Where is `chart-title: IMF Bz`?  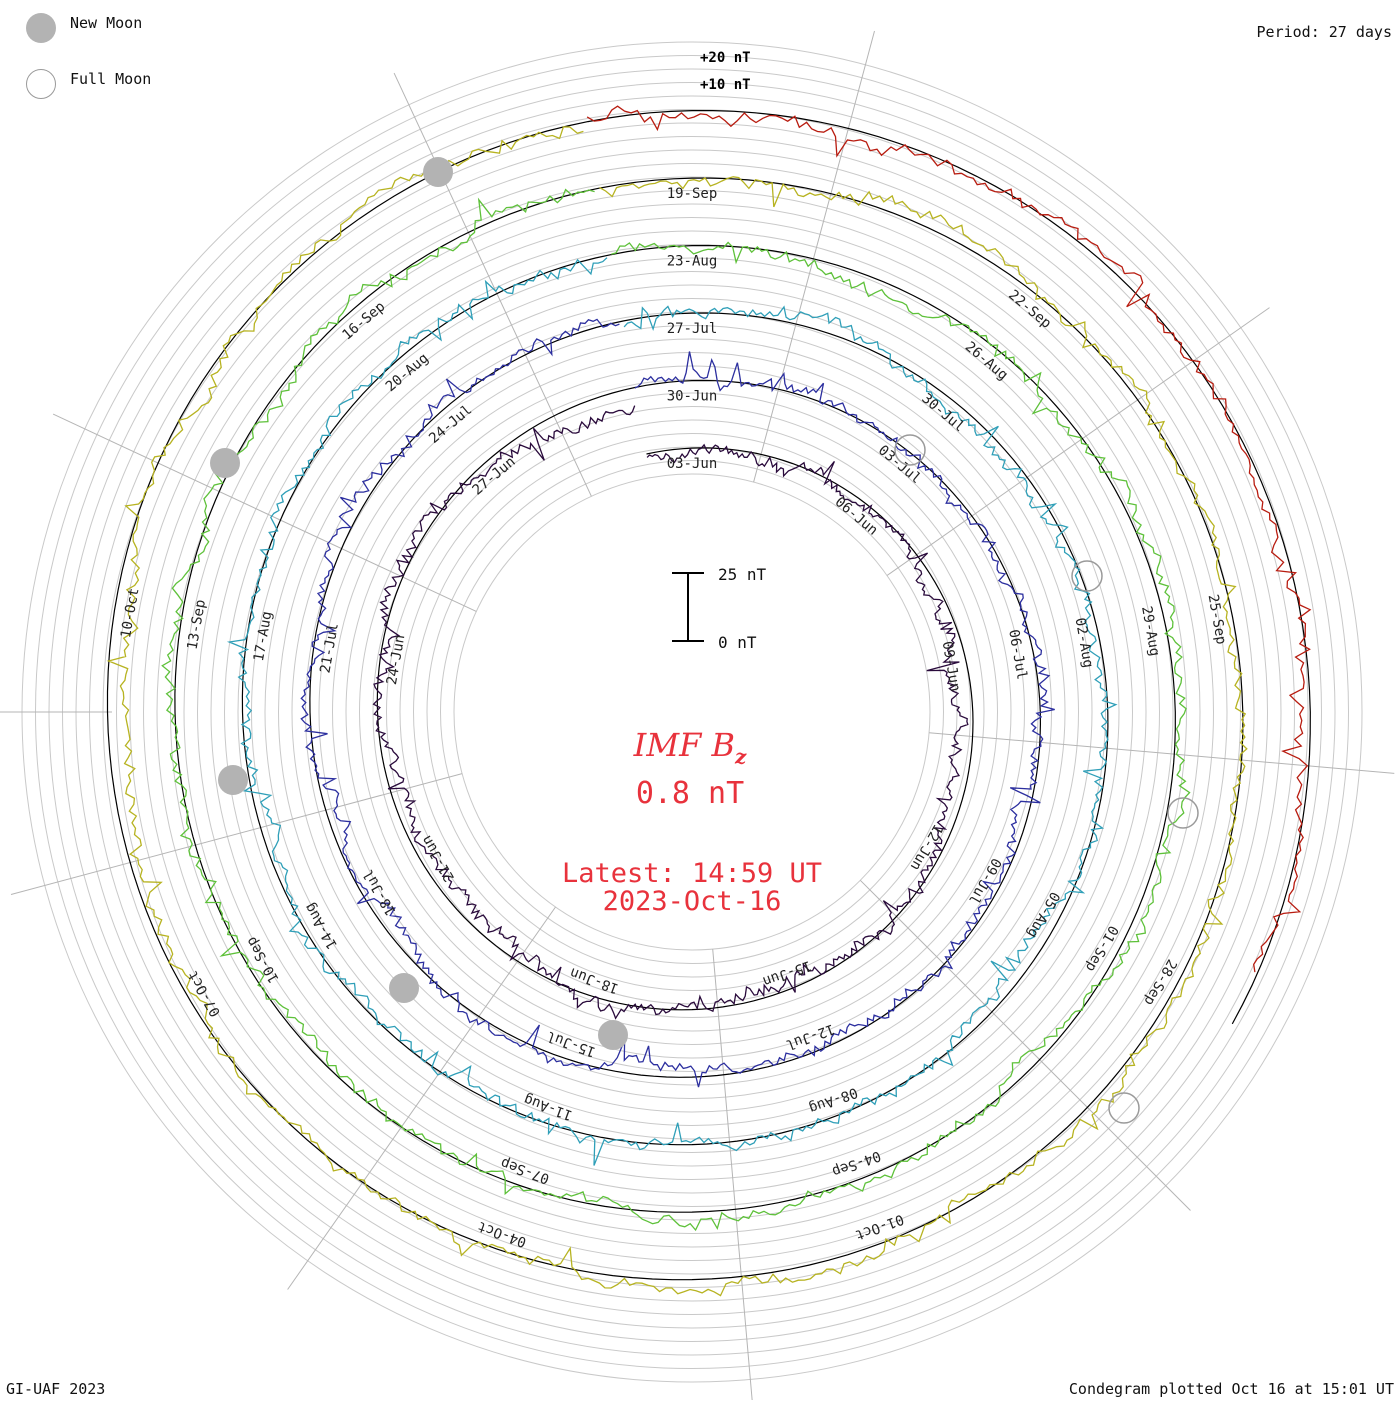
chart-title: IMF Bz is located at coordinates (690, 747).